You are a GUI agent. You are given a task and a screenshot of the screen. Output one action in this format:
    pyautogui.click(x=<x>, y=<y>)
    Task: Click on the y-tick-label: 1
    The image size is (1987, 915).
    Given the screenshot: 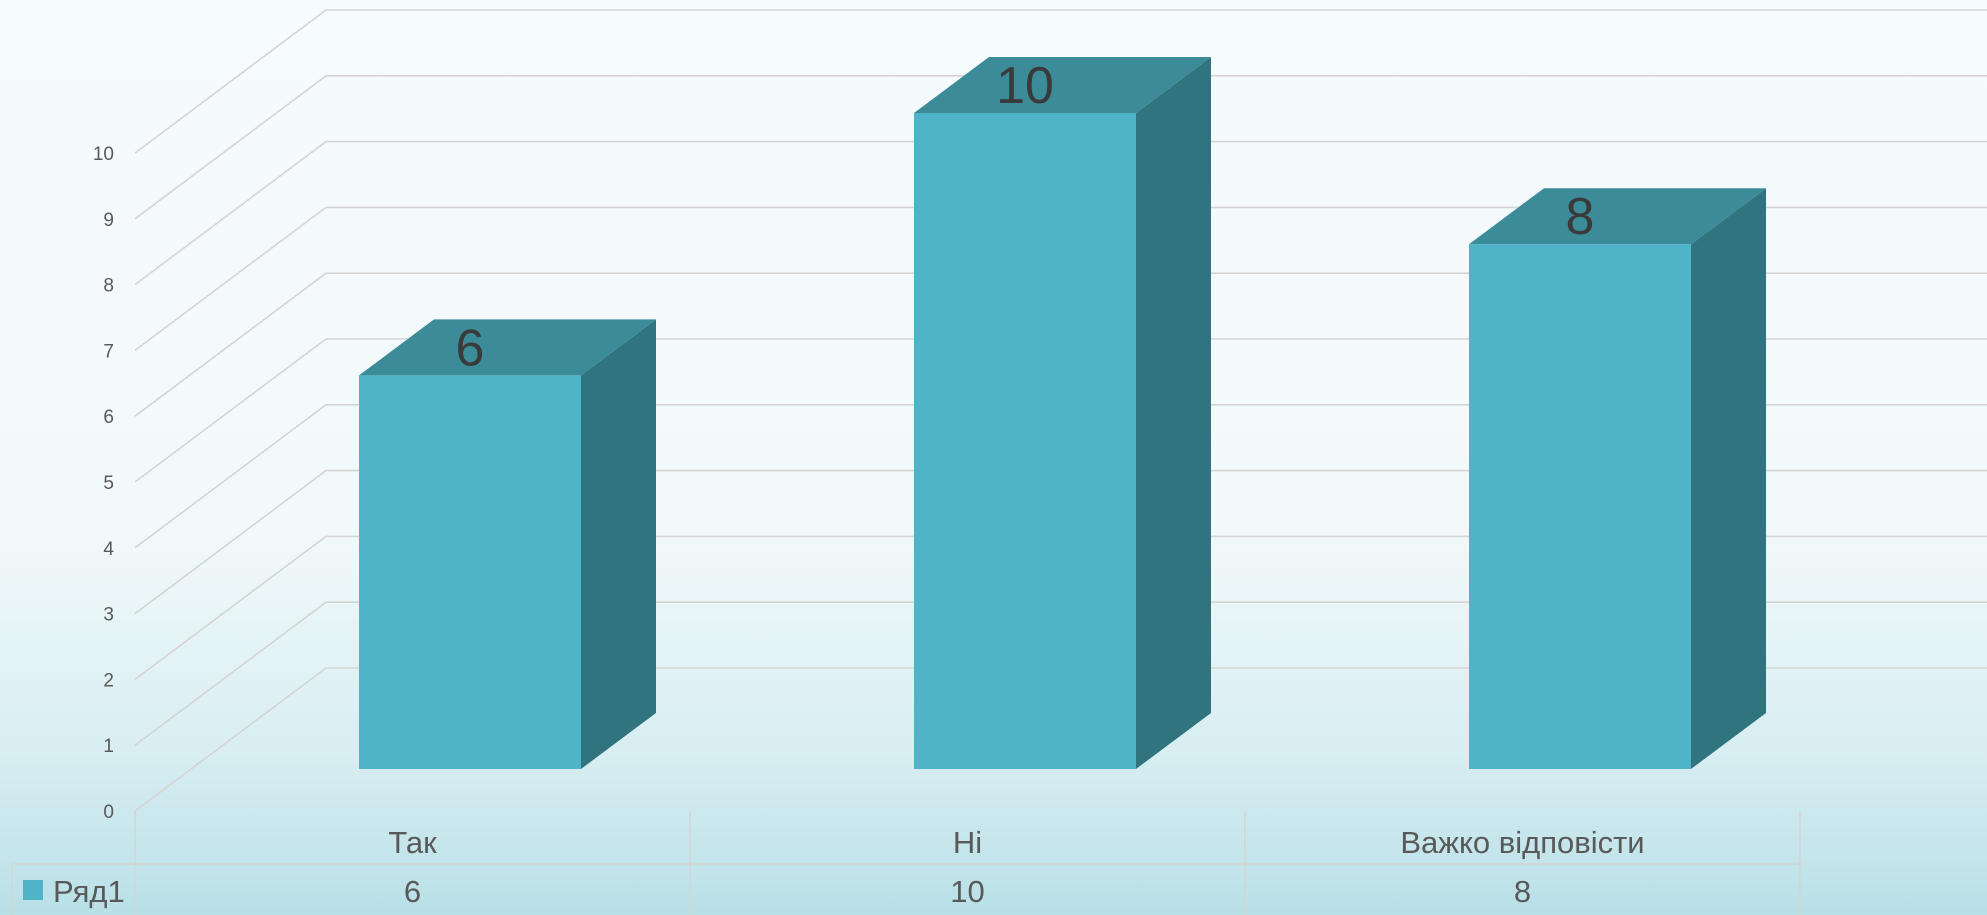 What is the action you would take?
    pyautogui.click(x=108, y=746)
    